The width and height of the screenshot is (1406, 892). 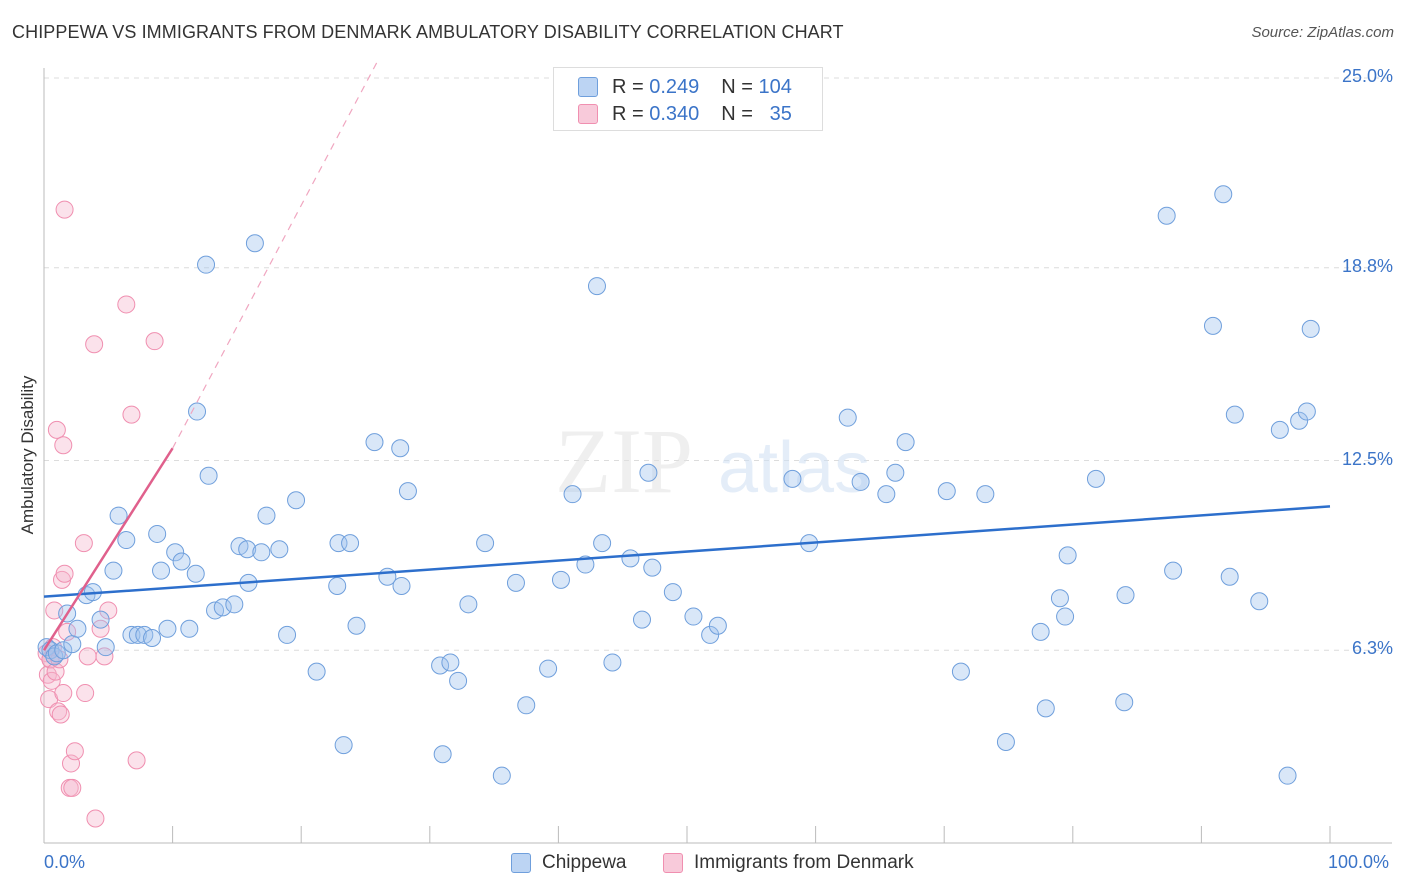 I want to click on bottom-legend-swatch-pink, so click(x=673, y=863).